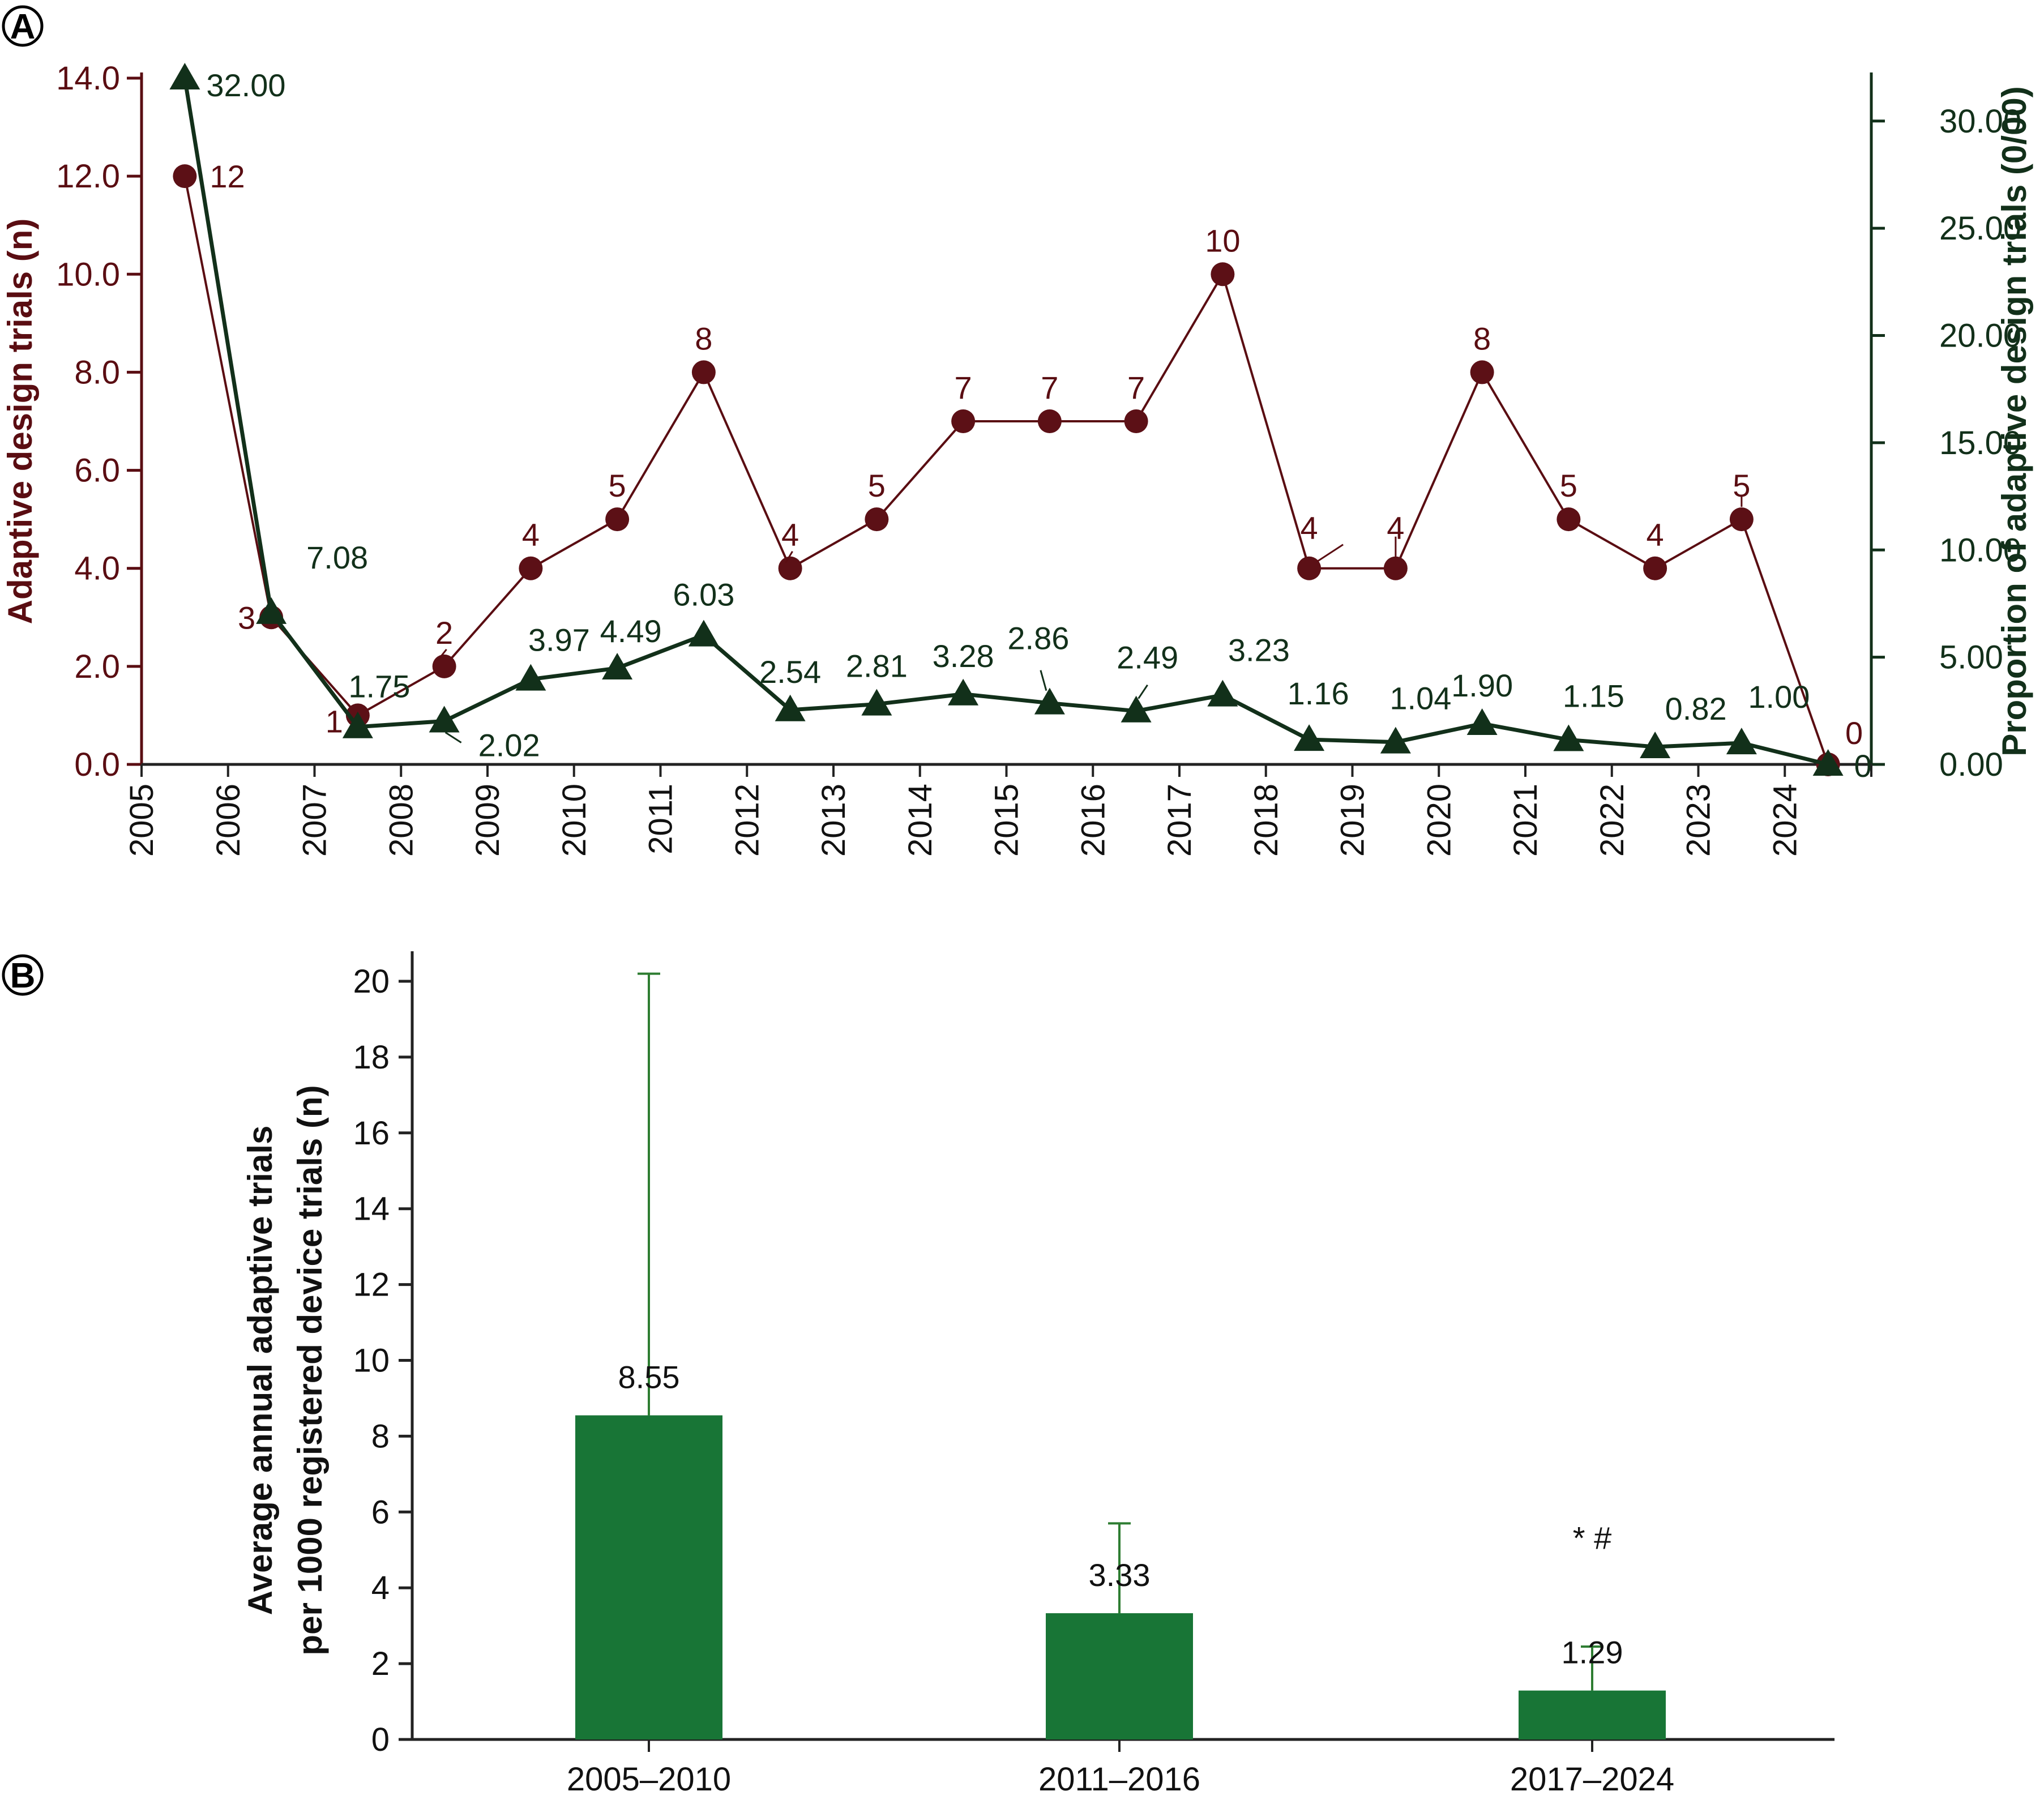 This screenshot has width=2044, height=1804. What do you see at coordinates (1119, 1779) in the screenshot?
I see `b-x-axis-tick-label: 2011–2016` at bounding box center [1119, 1779].